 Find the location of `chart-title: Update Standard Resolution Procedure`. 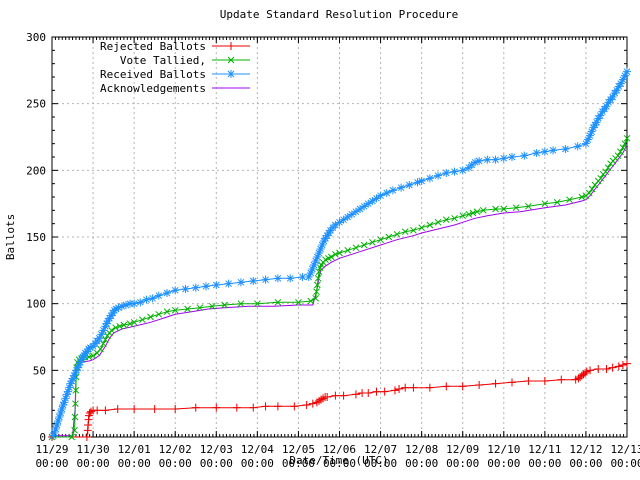

chart-title: Update Standard Resolution Procedure is located at coordinates (339, 14).